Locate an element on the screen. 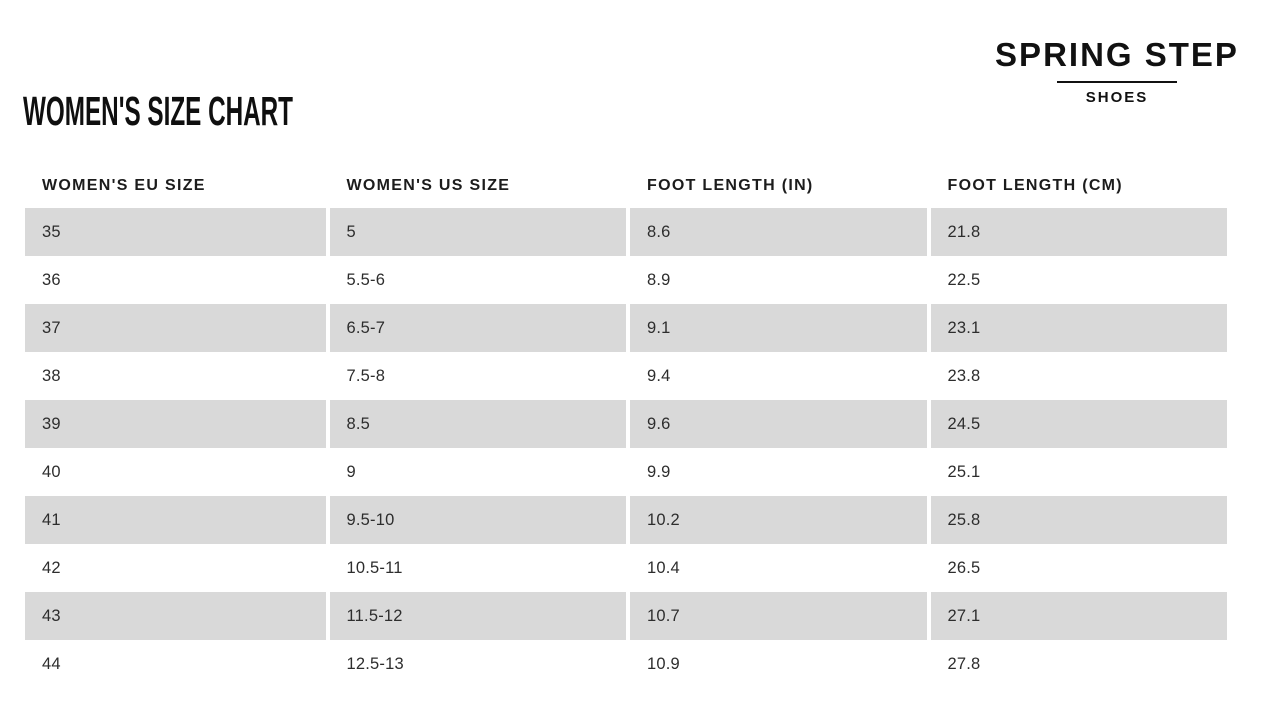  column-header-us-size: WOMEN'S US SIZE is located at coordinates (475, 186).